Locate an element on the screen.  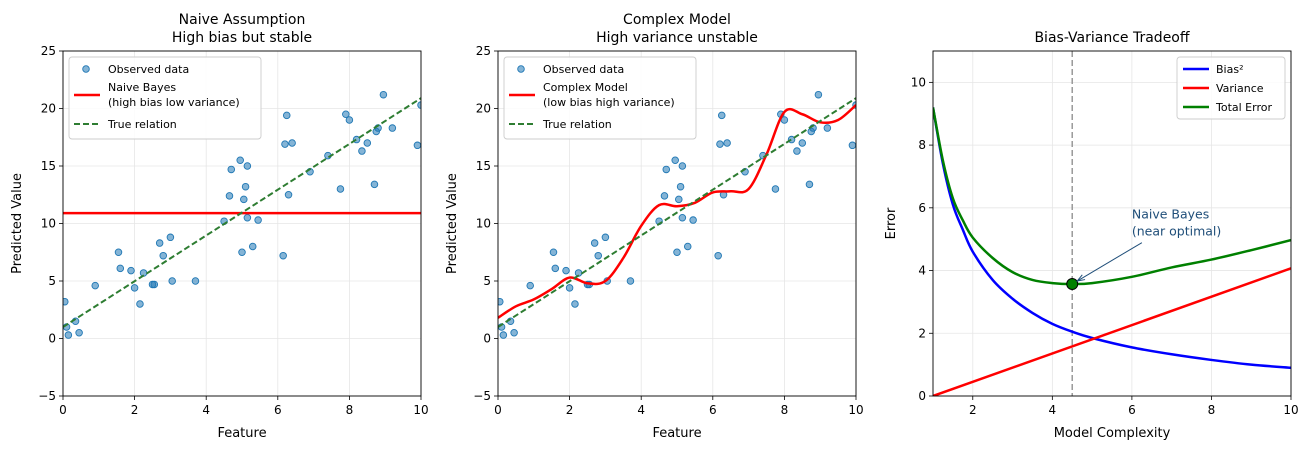
legend-marker-observed is located at coordinates (521, 69).